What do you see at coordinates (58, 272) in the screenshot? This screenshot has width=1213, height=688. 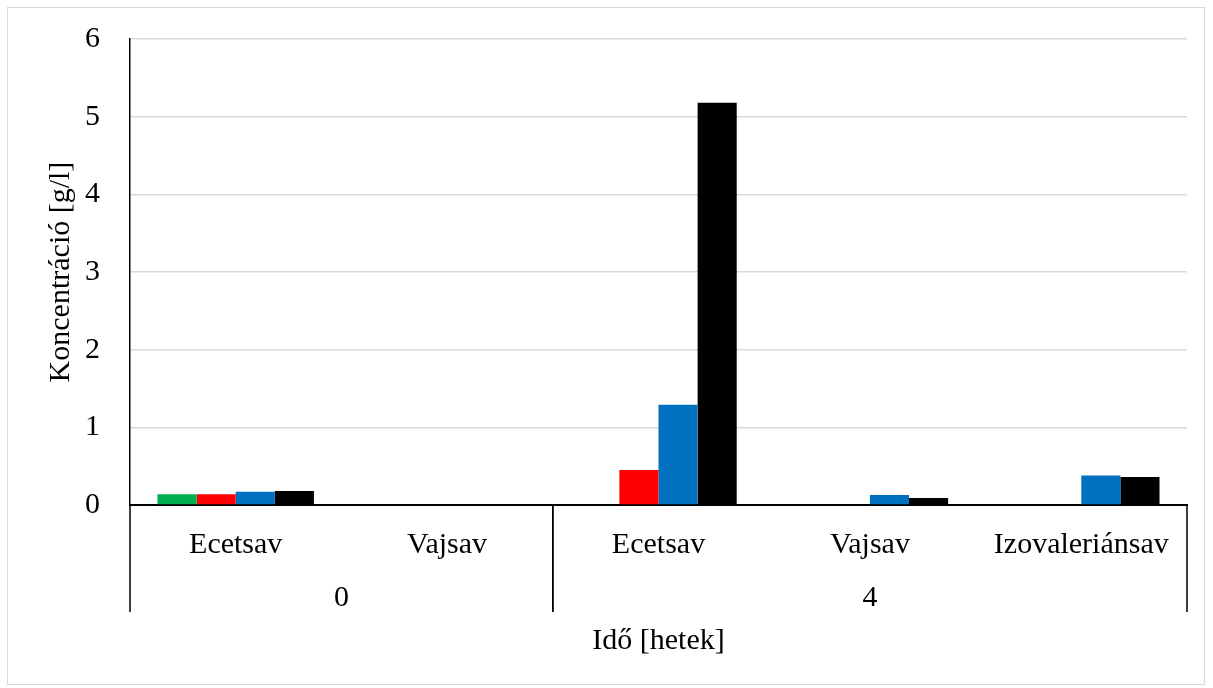 I see `y-axis-title: Koncentráció [g/l]` at bounding box center [58, 272].